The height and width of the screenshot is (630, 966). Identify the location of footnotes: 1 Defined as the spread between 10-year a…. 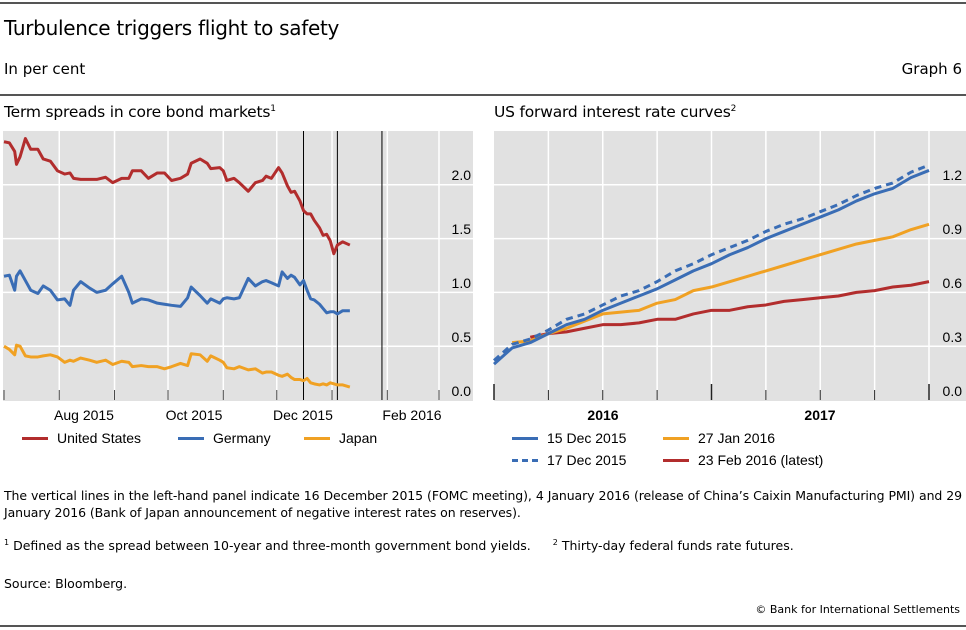
(399, 545).